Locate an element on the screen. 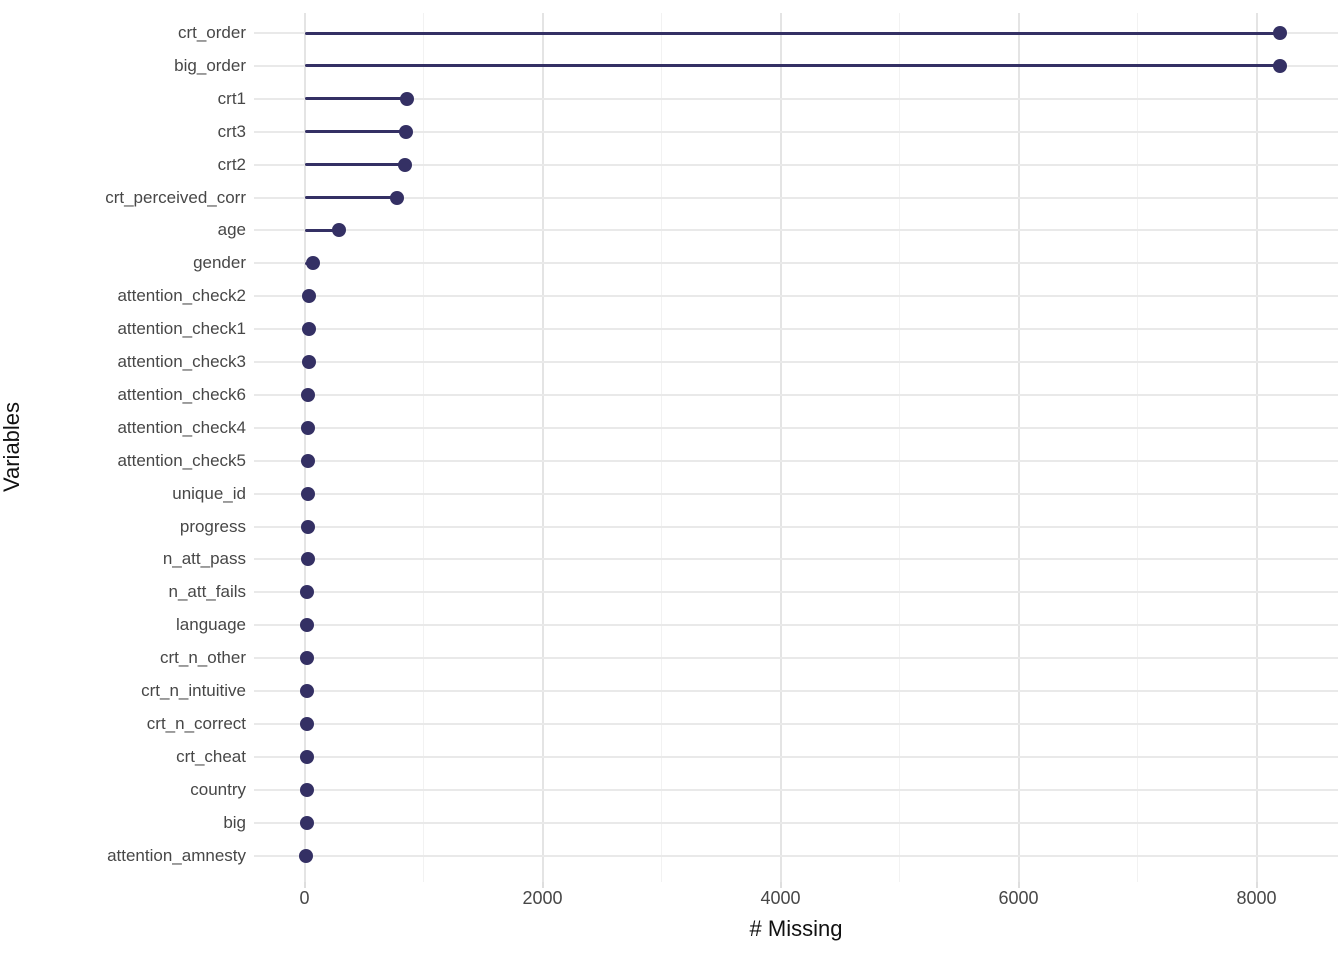 The image size is (1344, 960). y-axis-tick-label: crt3 is located at coordinates (231, 131).